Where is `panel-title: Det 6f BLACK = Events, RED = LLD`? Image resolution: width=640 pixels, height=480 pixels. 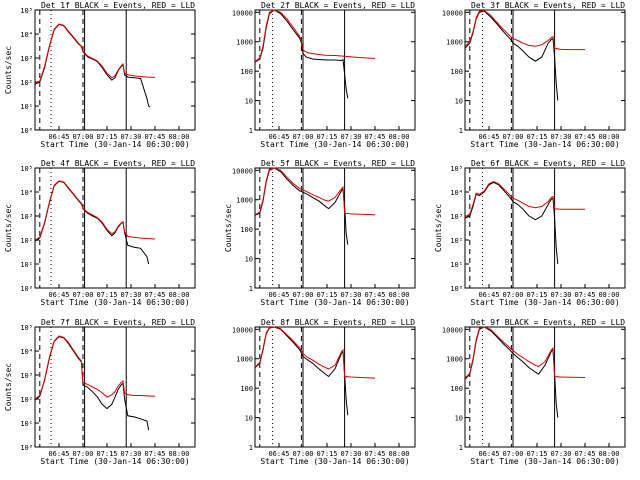
panel-title: Det 6f BLACK = Events, RED = LLD is located at coordinates (548, 163).